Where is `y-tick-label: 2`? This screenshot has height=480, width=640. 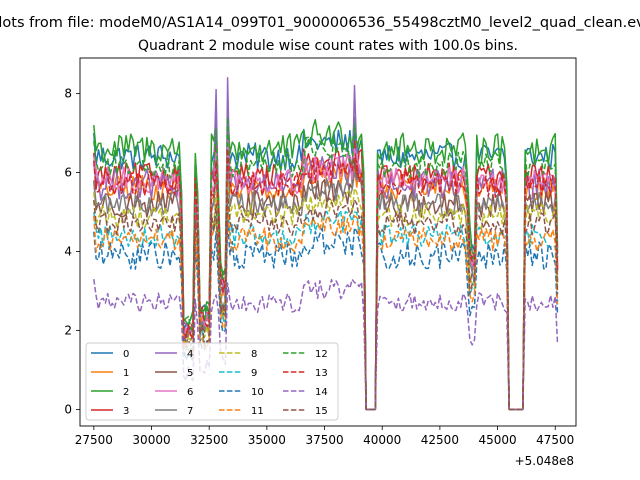 y-tick-label: 2 is located at coordinates (68, 330).